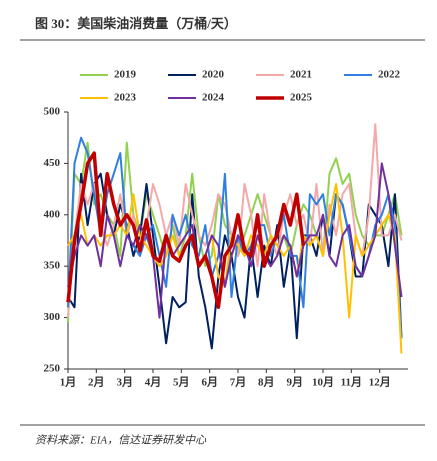 The height and width of the screenshot is (461, 437). What do you see at coordinates (52, 369) in the screenshot?
I see `y-tick-label: 250` at bounding box center [52, 369].